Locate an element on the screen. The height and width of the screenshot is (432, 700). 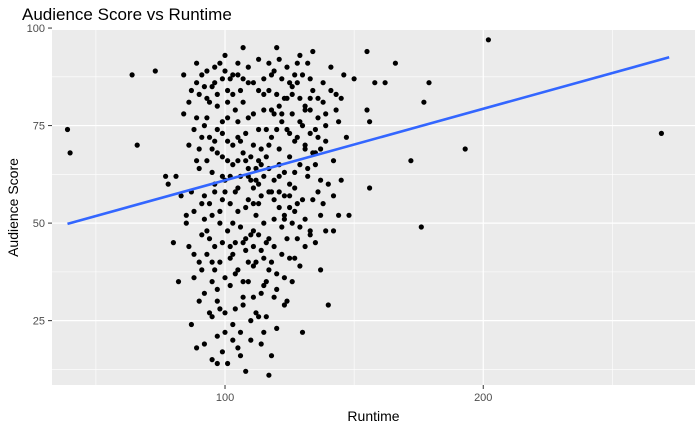
y-tick-label: 25 is located at coordinates (39, 322).